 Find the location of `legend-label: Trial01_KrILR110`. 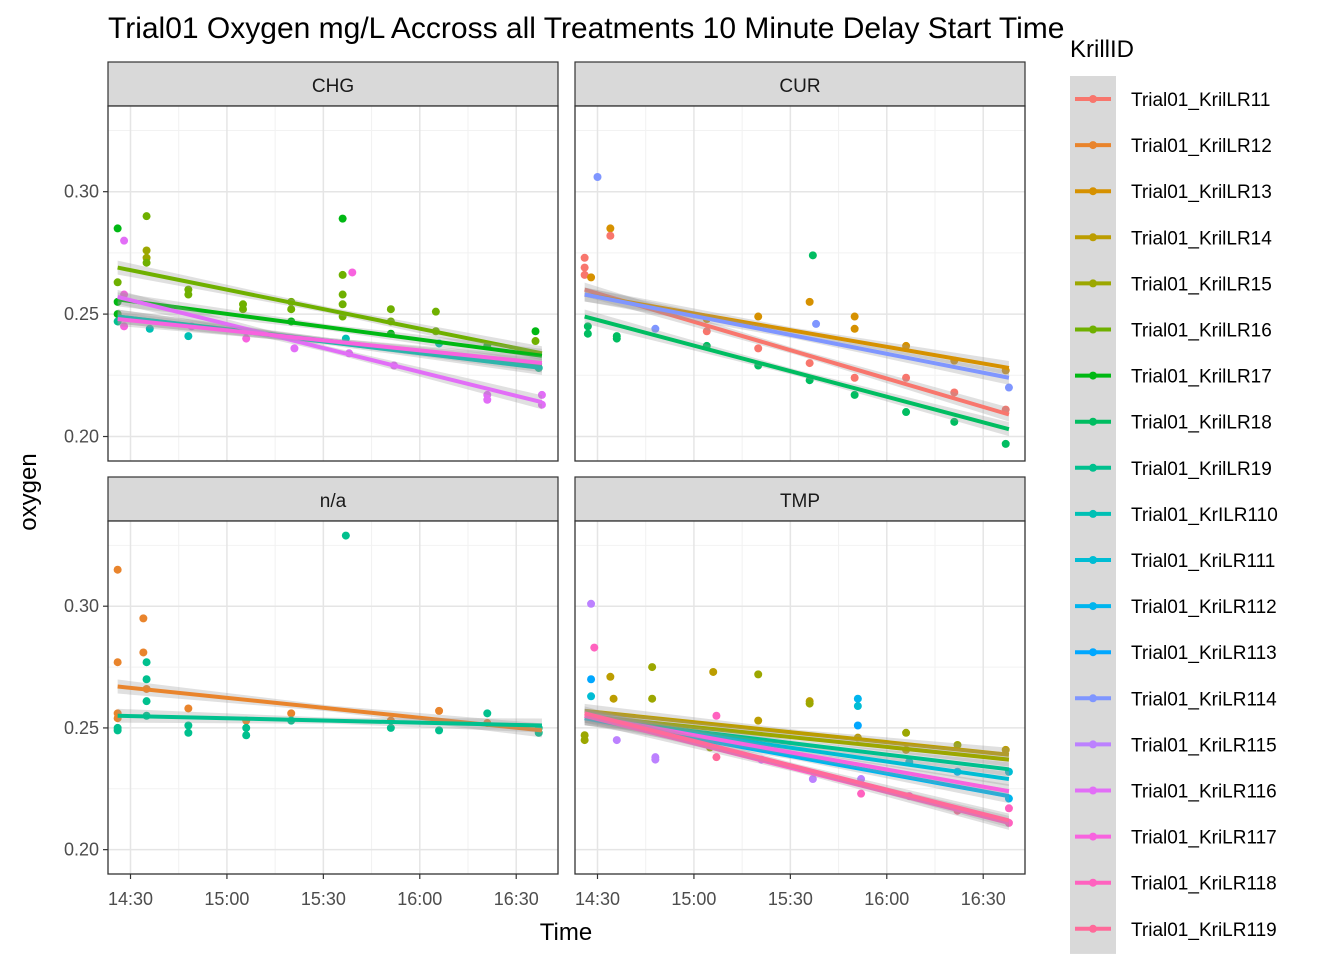

legend-label: Trial01_KrILR110 is located at coordinates (1204, 515).